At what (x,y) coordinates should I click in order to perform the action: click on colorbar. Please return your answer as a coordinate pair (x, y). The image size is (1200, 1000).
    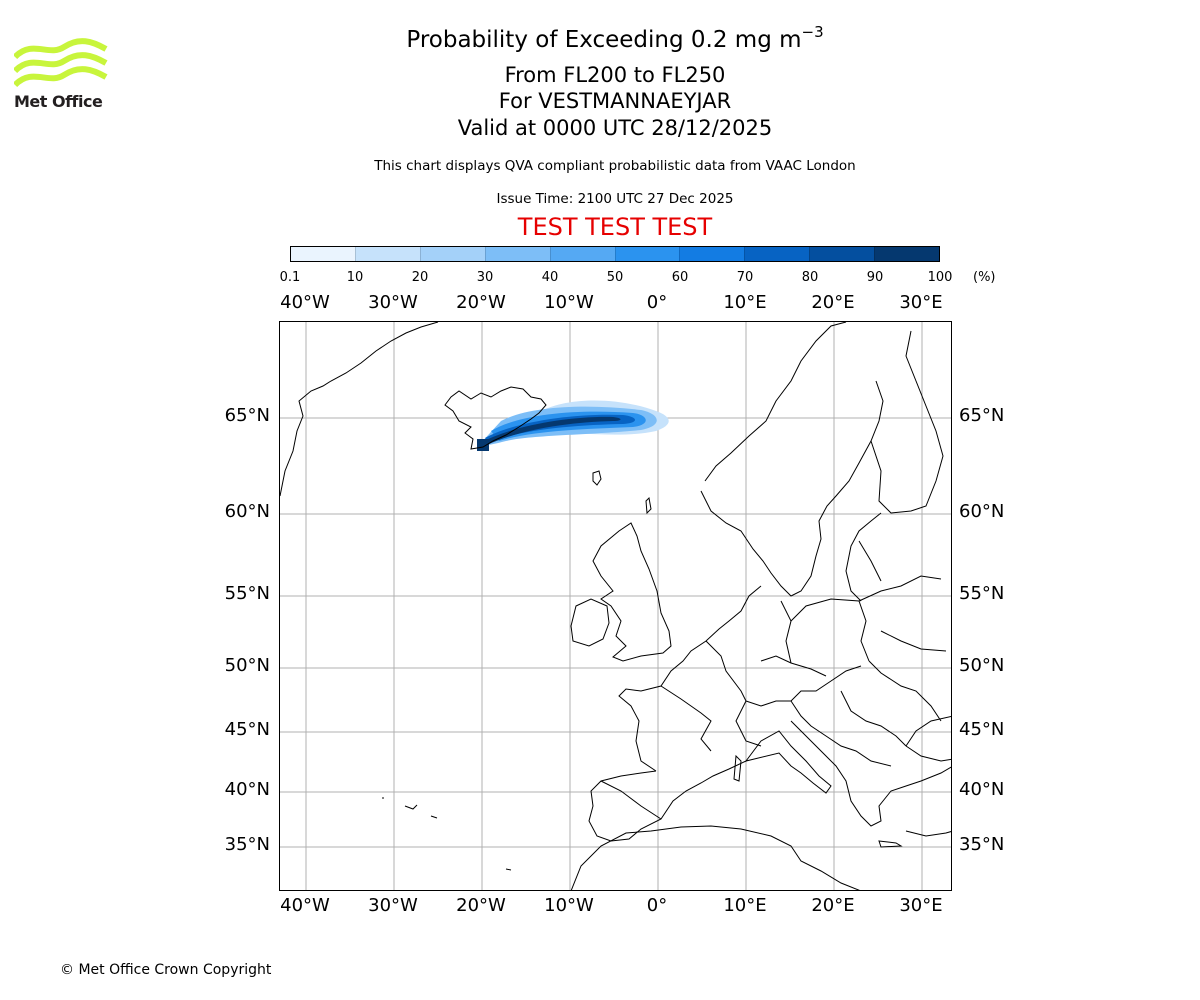
    Looking at the image, I should click on (615, 254).